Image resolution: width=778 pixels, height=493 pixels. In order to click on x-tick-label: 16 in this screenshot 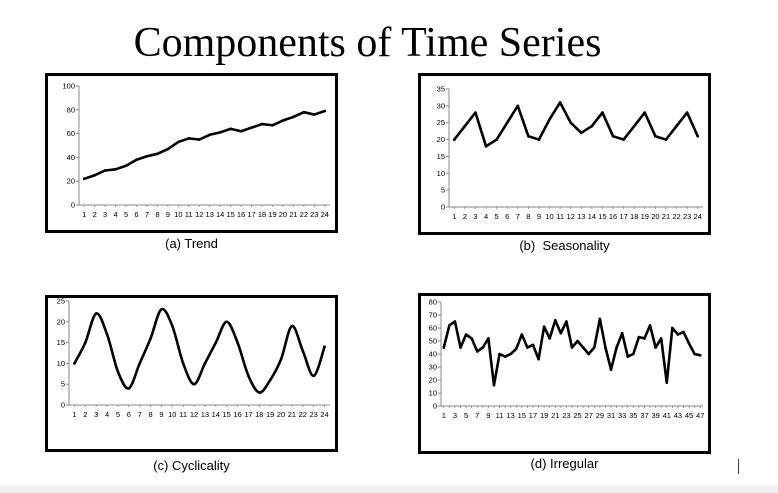, I will do `click(237, 414)`.